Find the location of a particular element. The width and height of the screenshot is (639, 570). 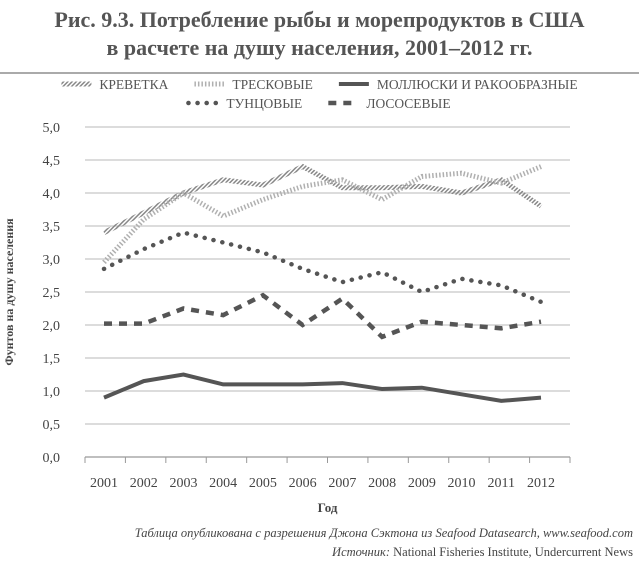

y-tick-label: 2,5 is located at coordinates (52, 293).